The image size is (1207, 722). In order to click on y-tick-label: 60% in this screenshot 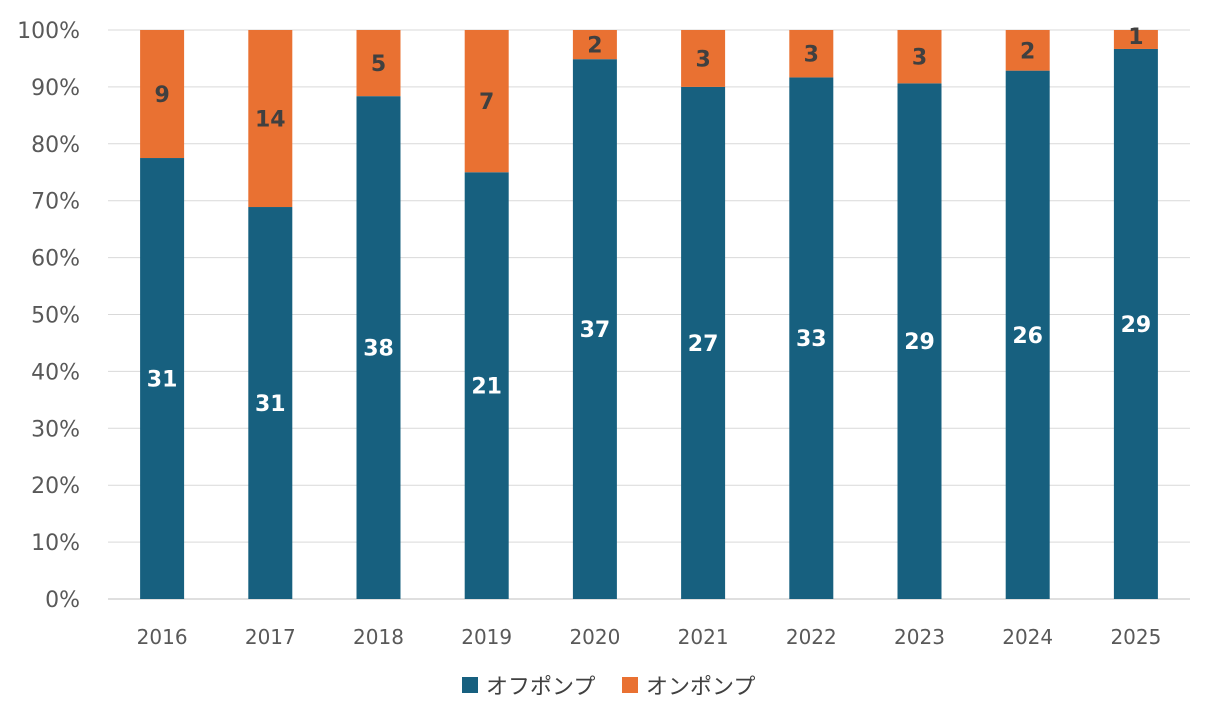, I will do `click(55, 259)`.